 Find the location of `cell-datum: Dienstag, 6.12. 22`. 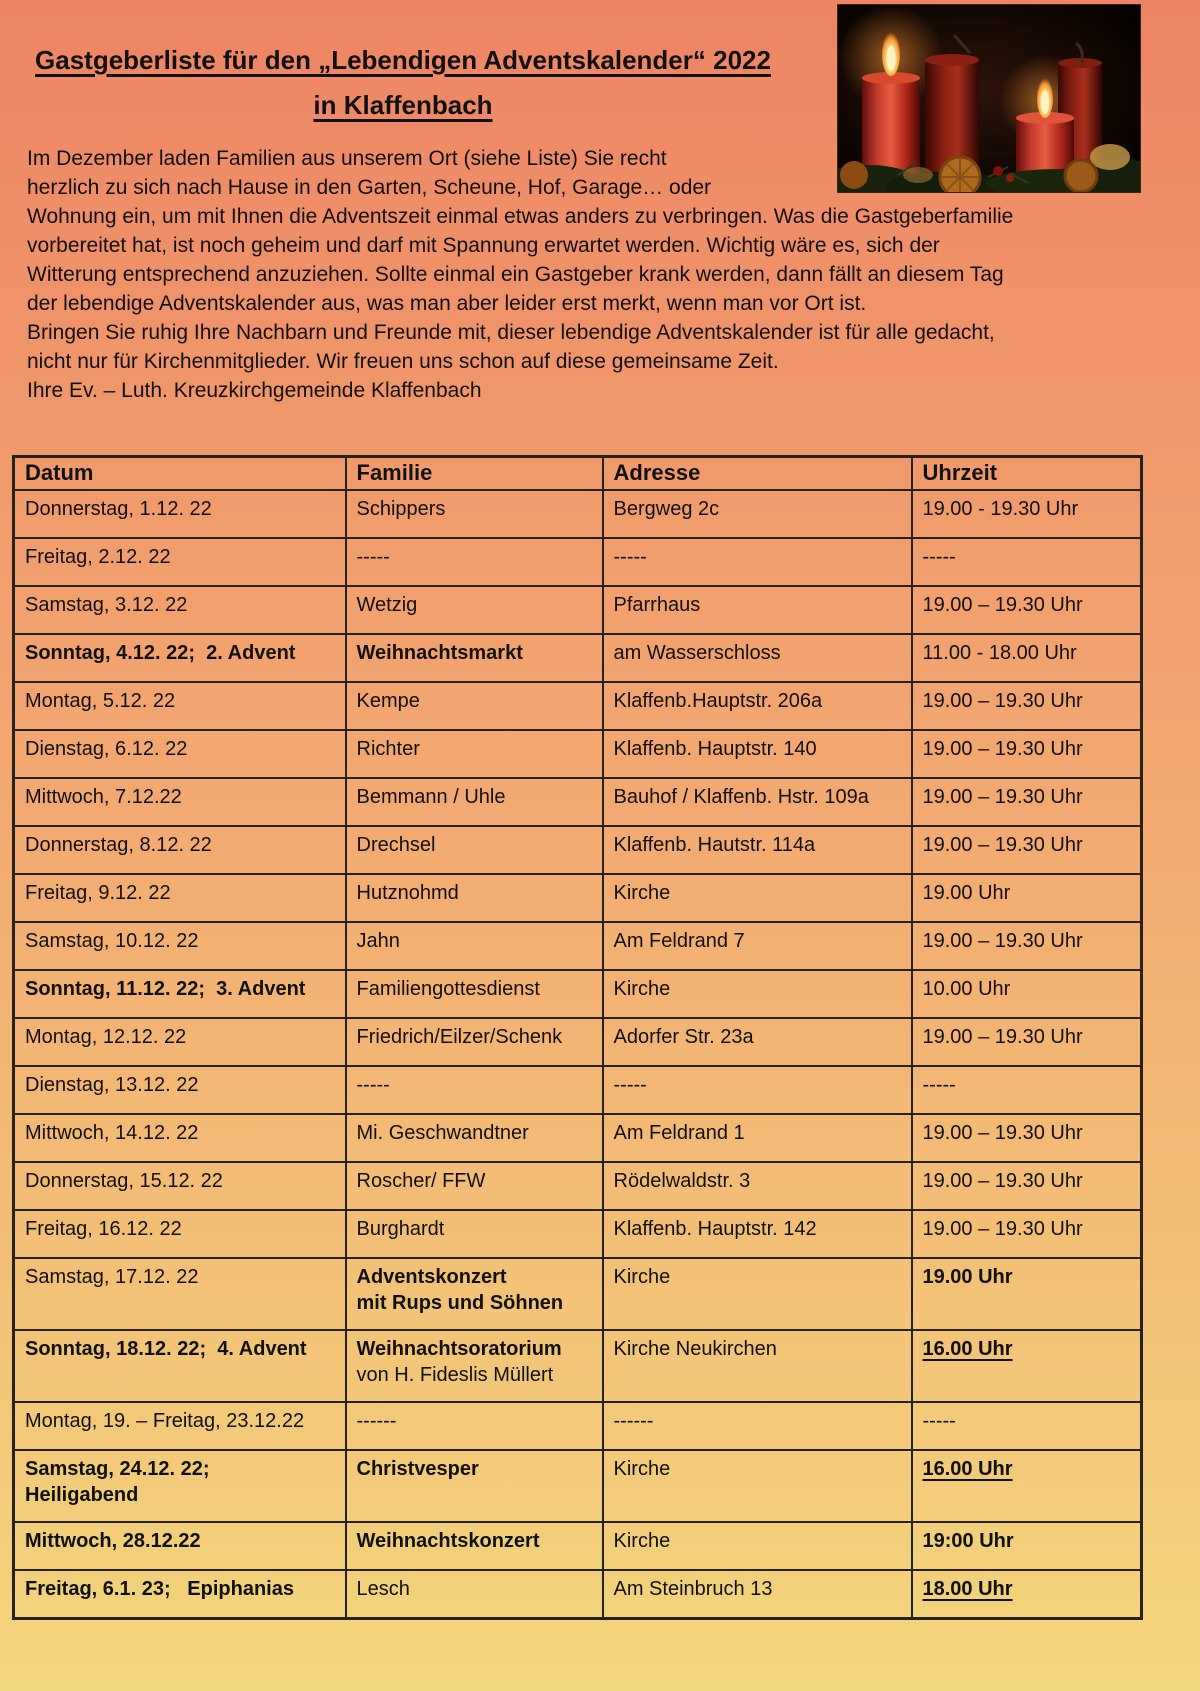

cell-datum: Dienstag, 6.12. 22 is located at coordinates (179, 754).